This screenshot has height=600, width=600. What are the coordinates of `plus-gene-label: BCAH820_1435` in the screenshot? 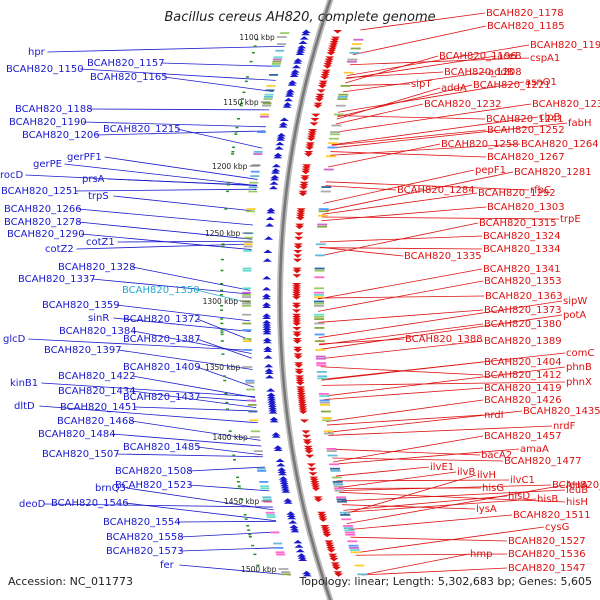 It's located at (561, 411).